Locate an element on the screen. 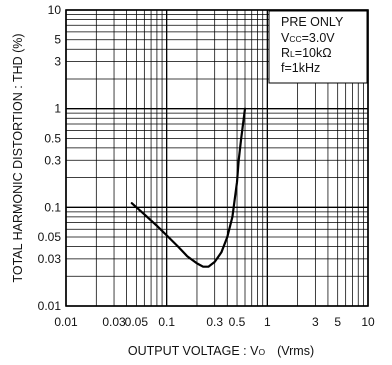  y-tick-label: 0.05 is located at coordinates (50, 237).